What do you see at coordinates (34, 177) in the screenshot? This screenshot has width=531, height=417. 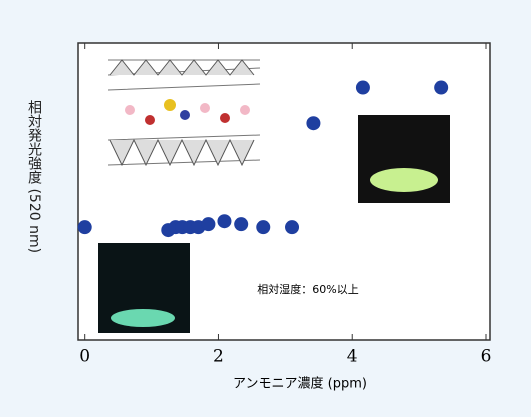 I see `y-axis-label: 相対発光強度 (520 nm)` at bounding box center [34, 177].